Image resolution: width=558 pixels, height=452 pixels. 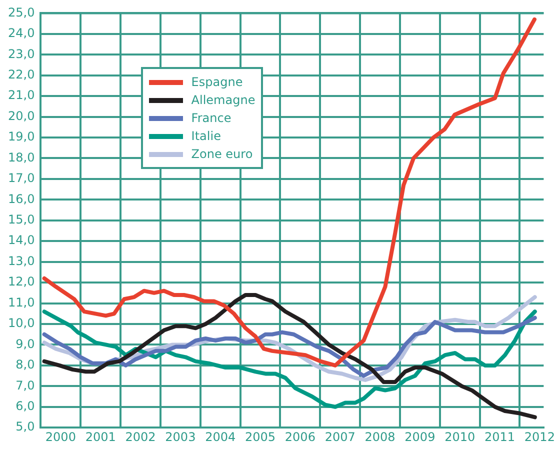 What do you see at coordinates (21, 178) in the screenshot?
I see `y-tick-label: 17,0` at bounding box center [21, 178].